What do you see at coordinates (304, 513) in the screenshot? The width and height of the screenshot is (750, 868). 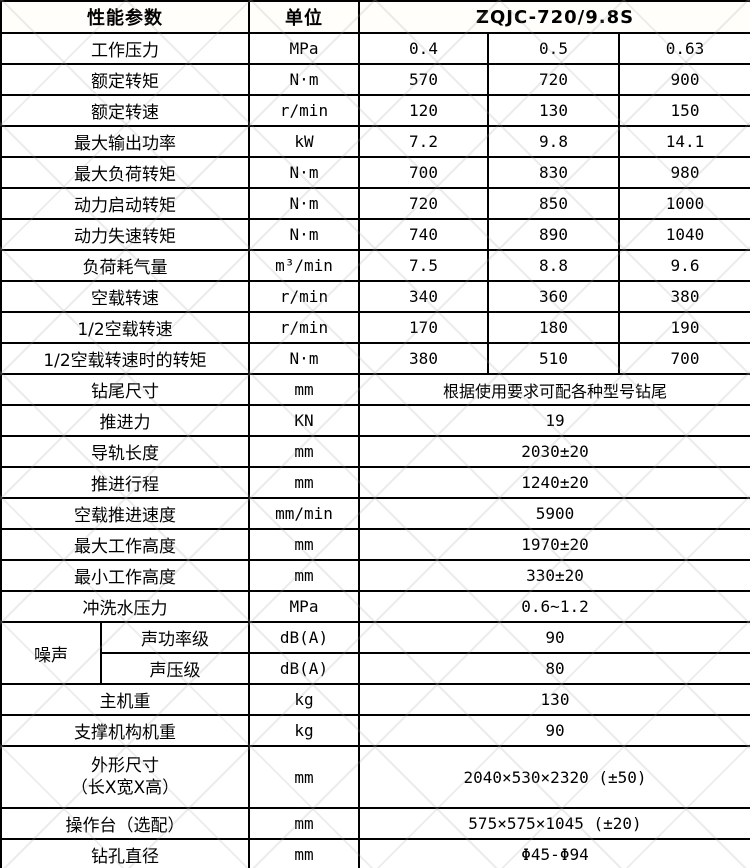 I see `unit-cell: mm/min` at bounding box center [304, 513].